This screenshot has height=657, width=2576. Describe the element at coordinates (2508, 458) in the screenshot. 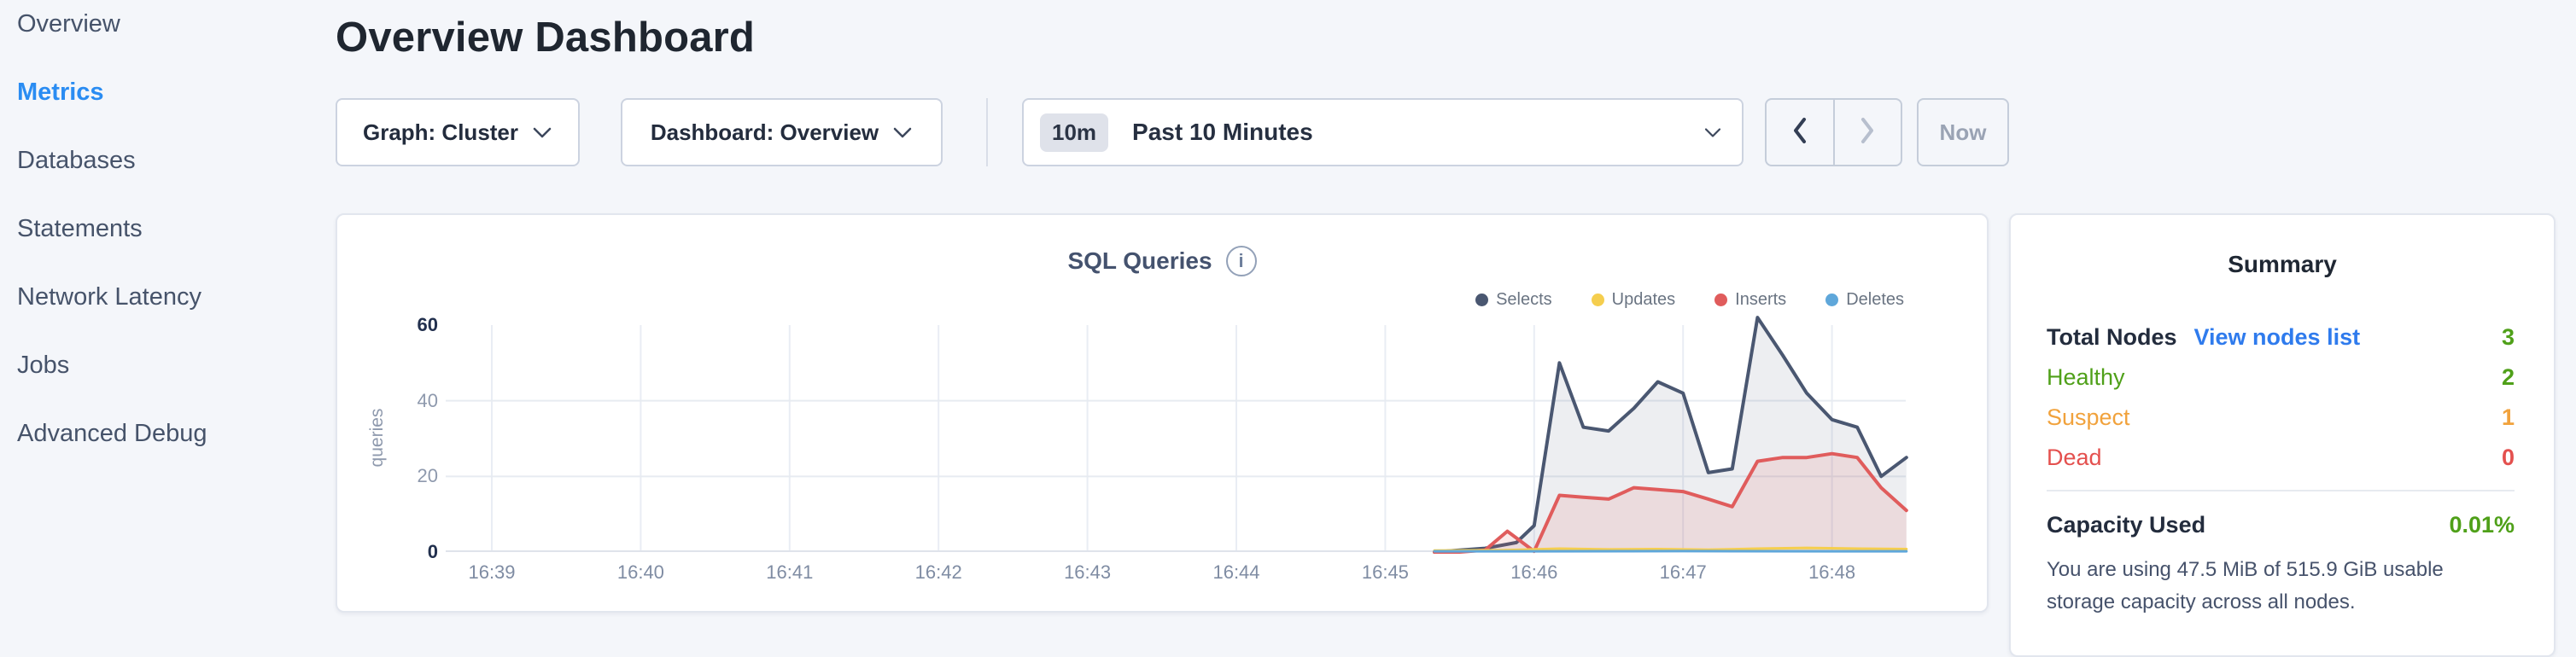

I see `dead-value: 0` at that location.